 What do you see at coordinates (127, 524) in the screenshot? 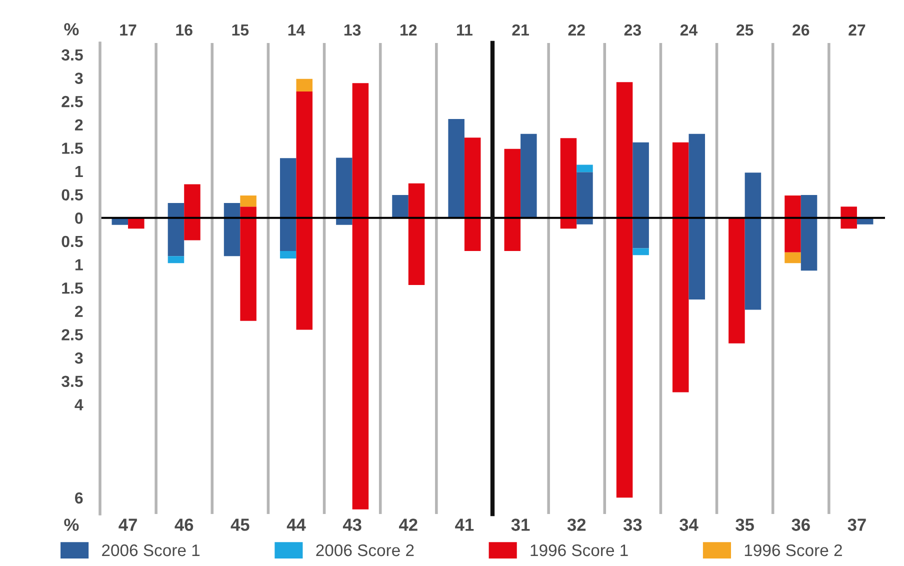
I see `text: 47` at bounding box center [127, 524].